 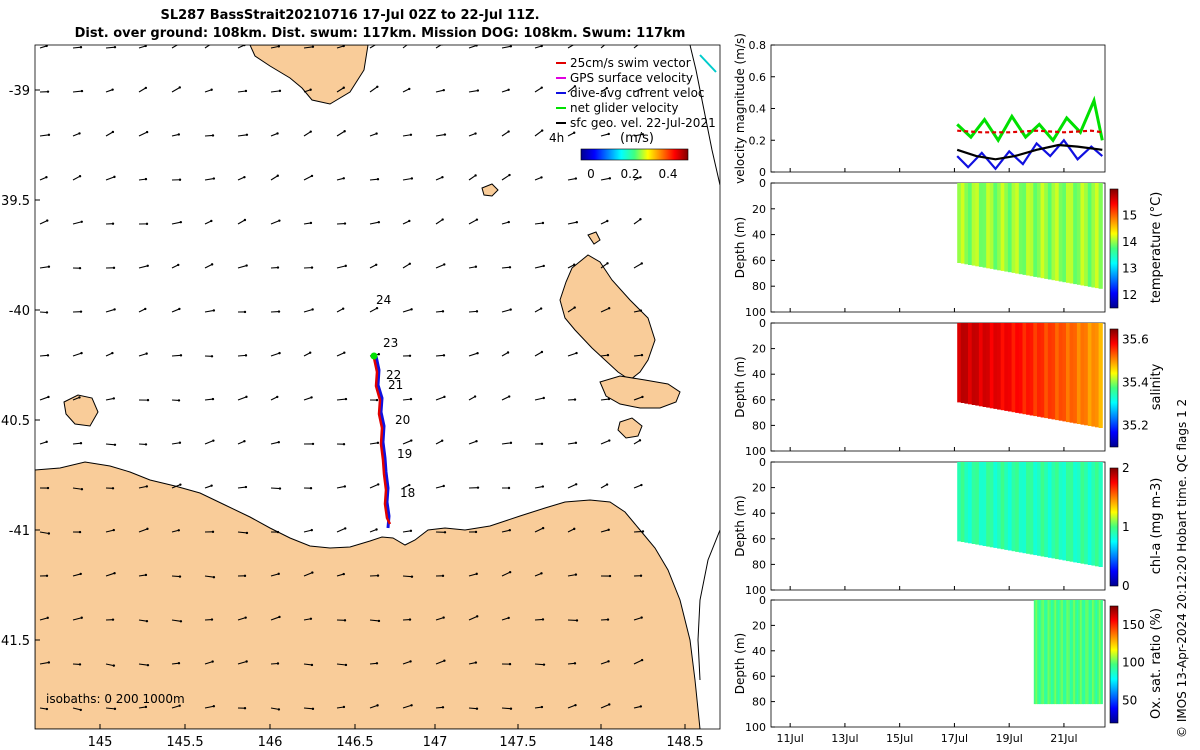 What do you see at coordinates (1114, 664) in the screenshot?
I see `heatmap-colorbar` at bounding box center [1114, 664].